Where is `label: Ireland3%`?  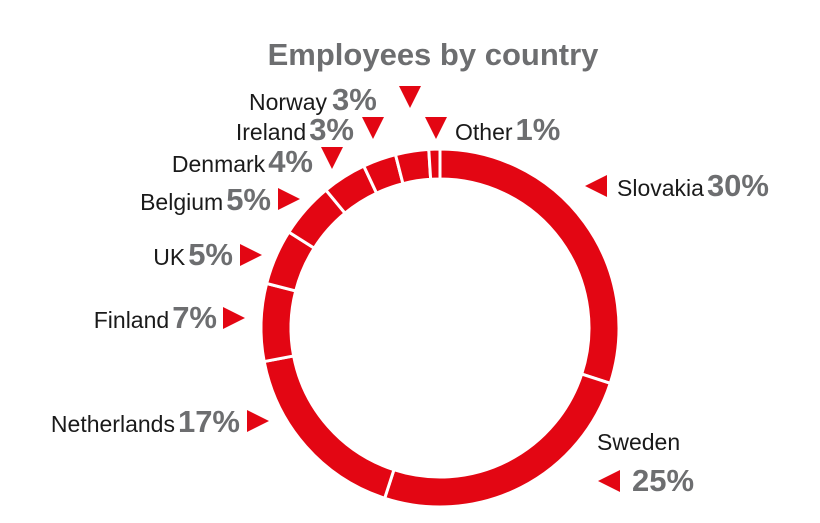
label: Ireland3% is located at coordinates (295, 129).